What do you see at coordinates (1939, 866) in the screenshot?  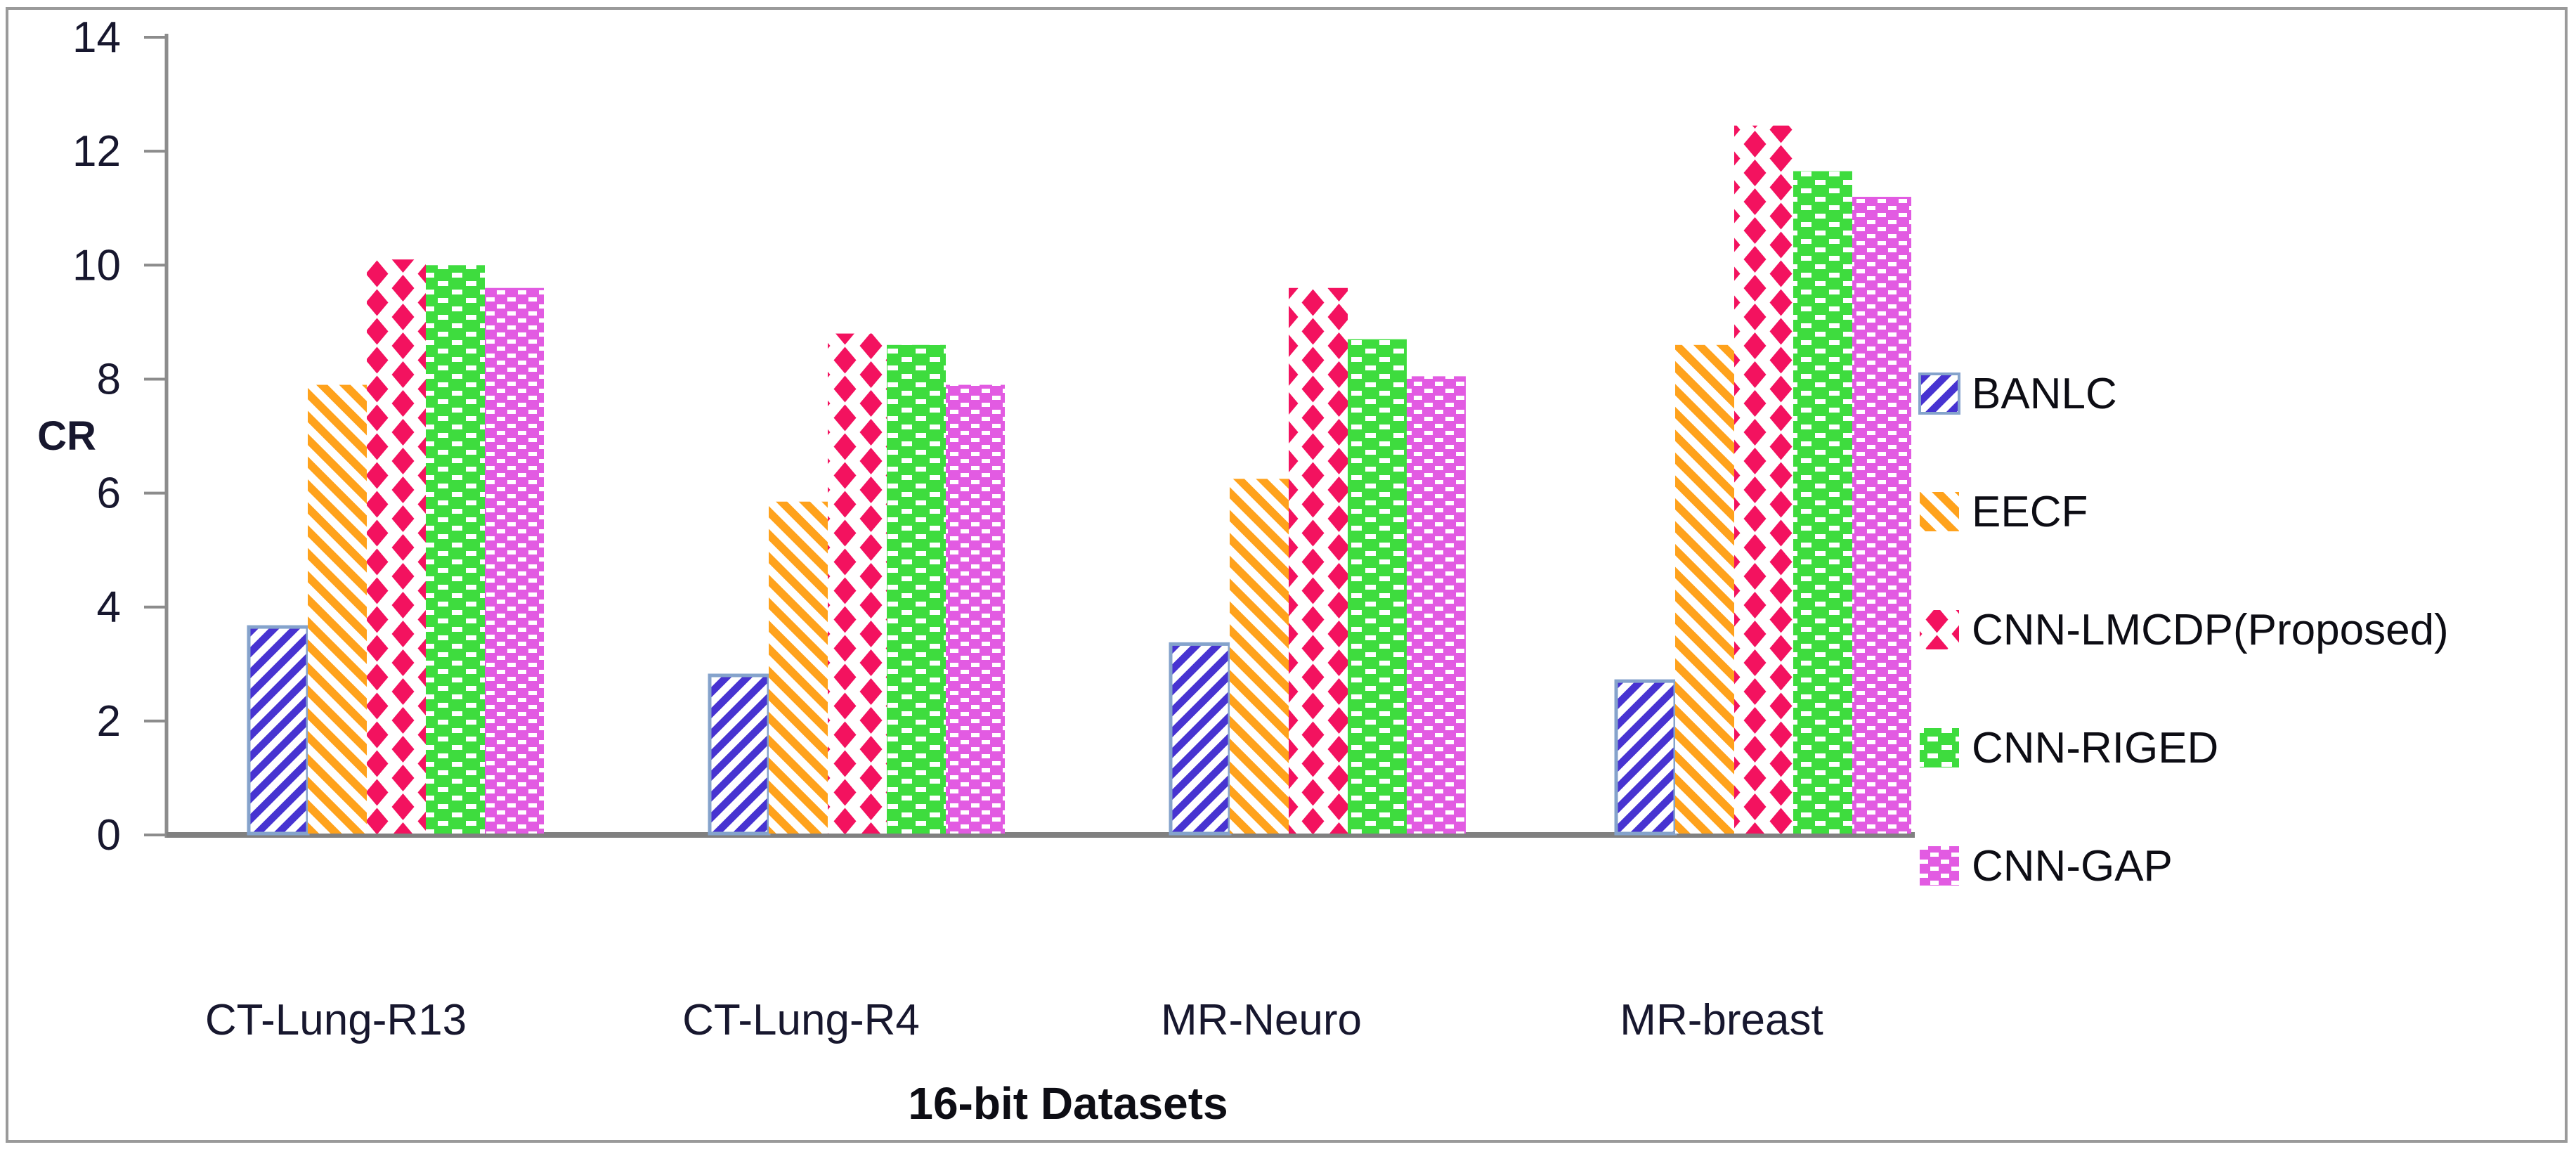 I see `legend-swatch-CNN-GAP` at bounding box center [1939, 866].